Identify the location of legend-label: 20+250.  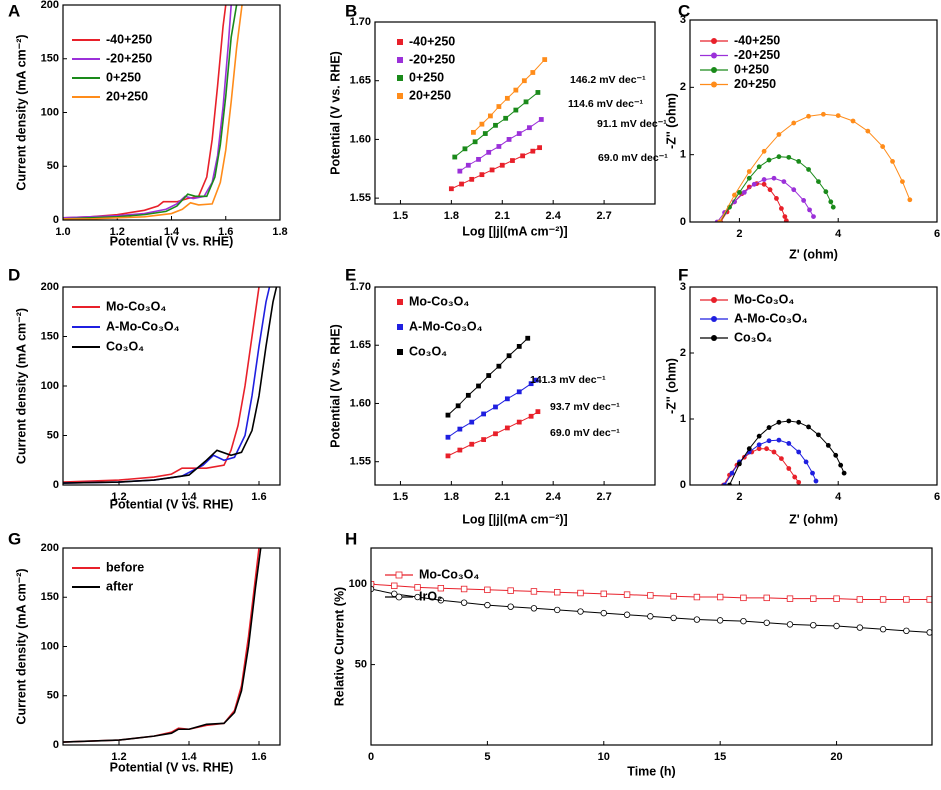
(127, 96).